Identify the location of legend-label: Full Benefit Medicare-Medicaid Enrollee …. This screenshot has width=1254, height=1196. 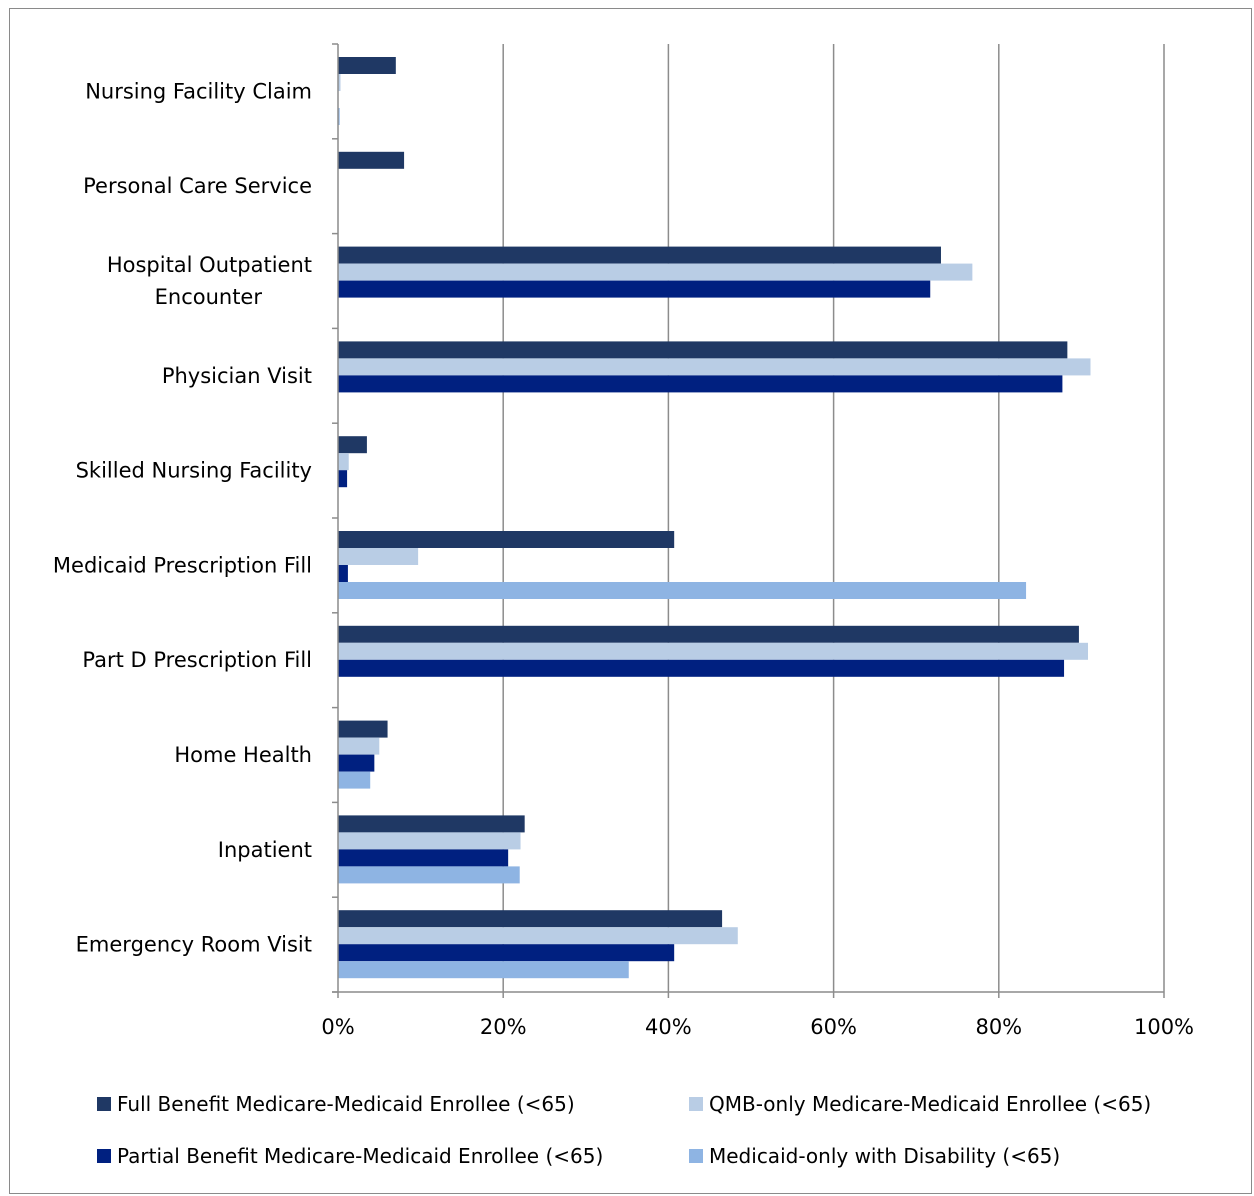
(346, 1104).